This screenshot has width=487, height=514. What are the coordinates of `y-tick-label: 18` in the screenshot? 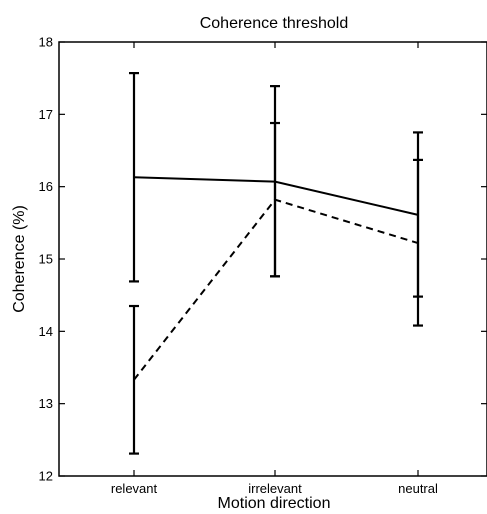 It's located at (46, 42).